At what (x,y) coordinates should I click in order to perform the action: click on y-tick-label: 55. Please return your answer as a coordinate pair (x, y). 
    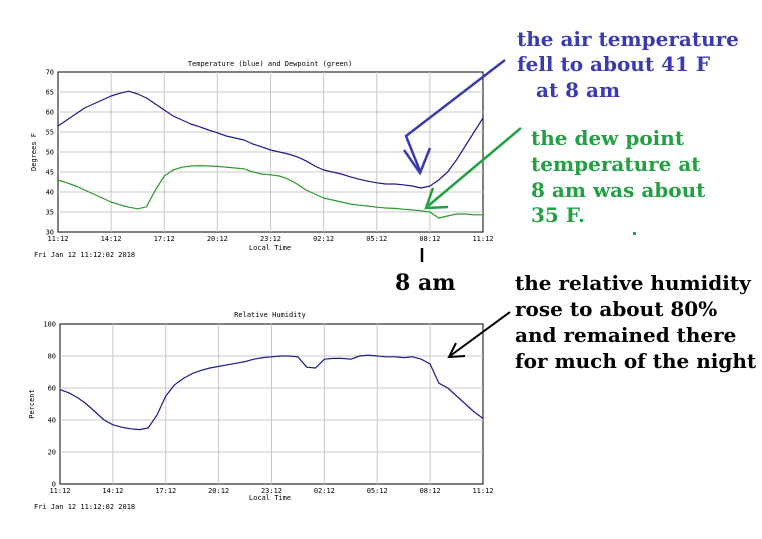
    Looking at the image, I should click on (50, 133).